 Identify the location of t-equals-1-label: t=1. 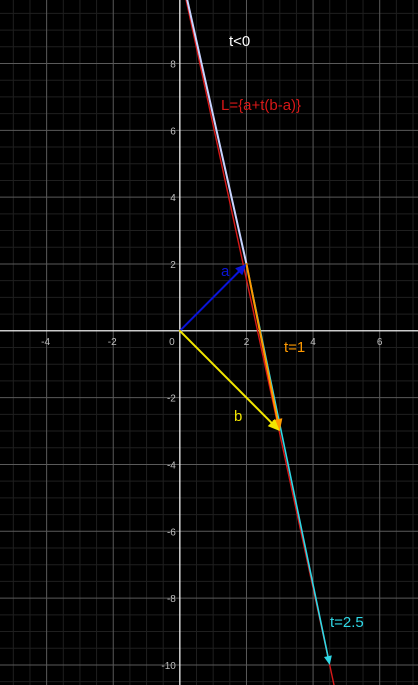
(294, 347).